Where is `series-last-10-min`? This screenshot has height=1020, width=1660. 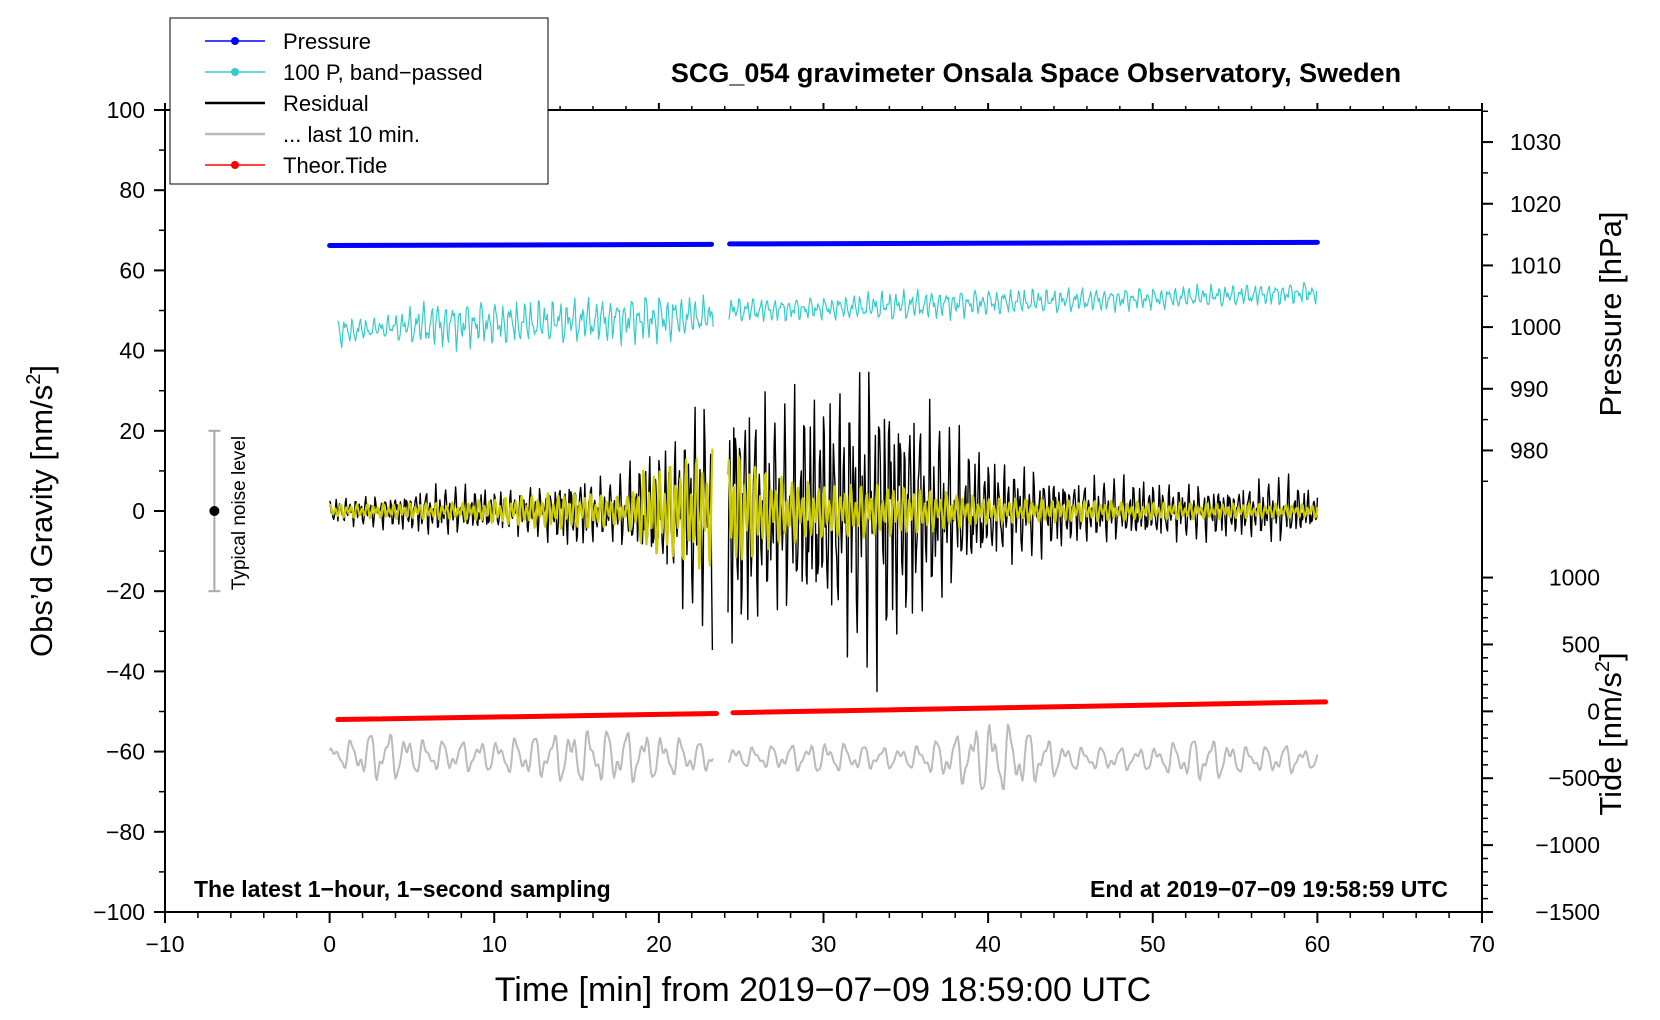 series-last-10-min is located at coordinates (823, 757).